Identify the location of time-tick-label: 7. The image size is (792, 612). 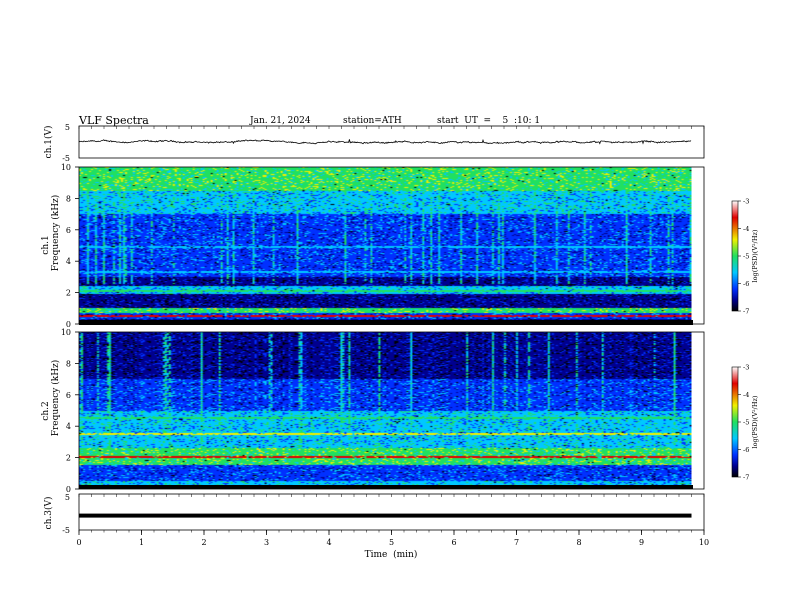
(516, 542).